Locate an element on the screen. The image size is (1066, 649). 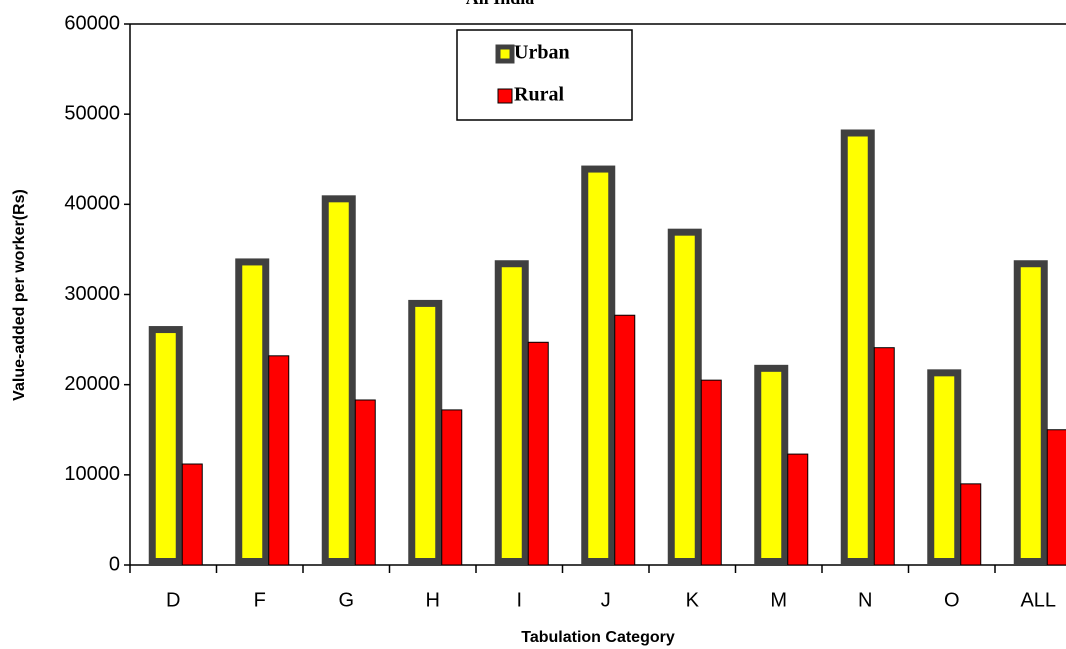
x-tick-label: D is located at coordinates (173, 600).